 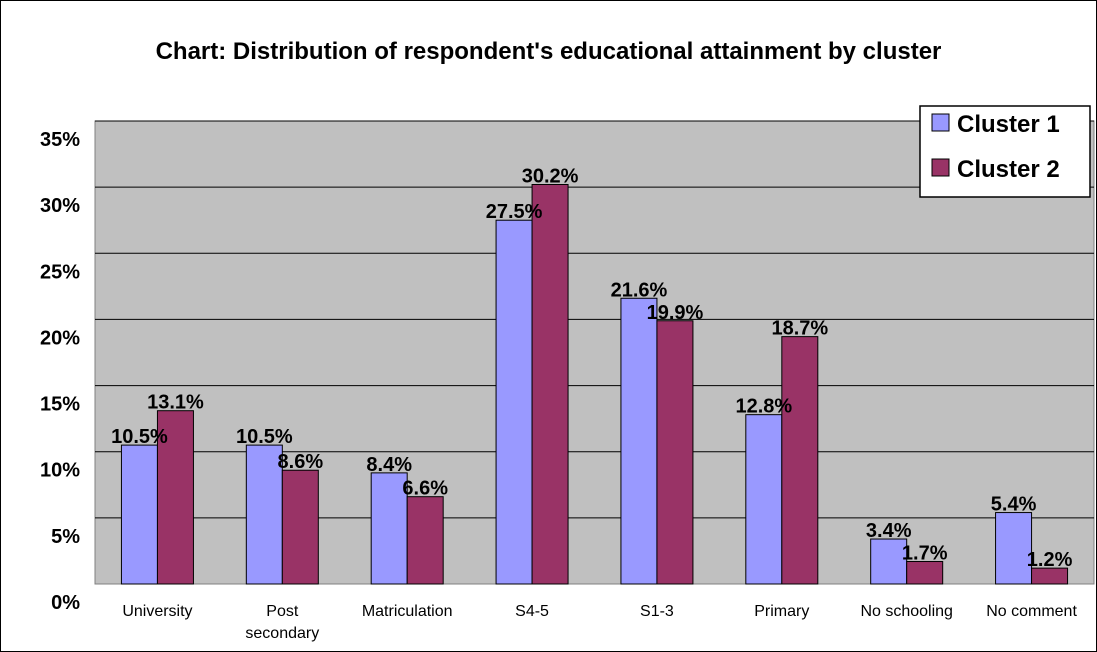 What do you see at coordinates (639, 290) in the screenshot?
I see `data-label: 21.6%` at bounding box center [639, 290].